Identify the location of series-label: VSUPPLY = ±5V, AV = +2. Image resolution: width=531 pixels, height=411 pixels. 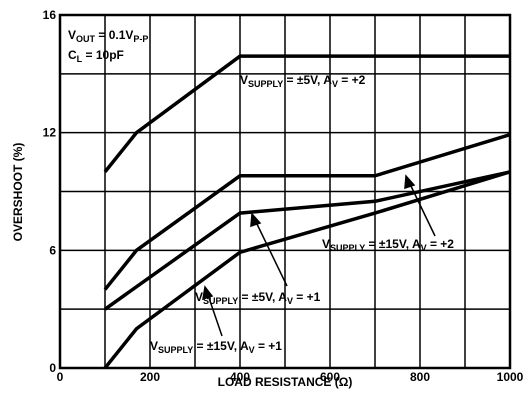
(303, 81).